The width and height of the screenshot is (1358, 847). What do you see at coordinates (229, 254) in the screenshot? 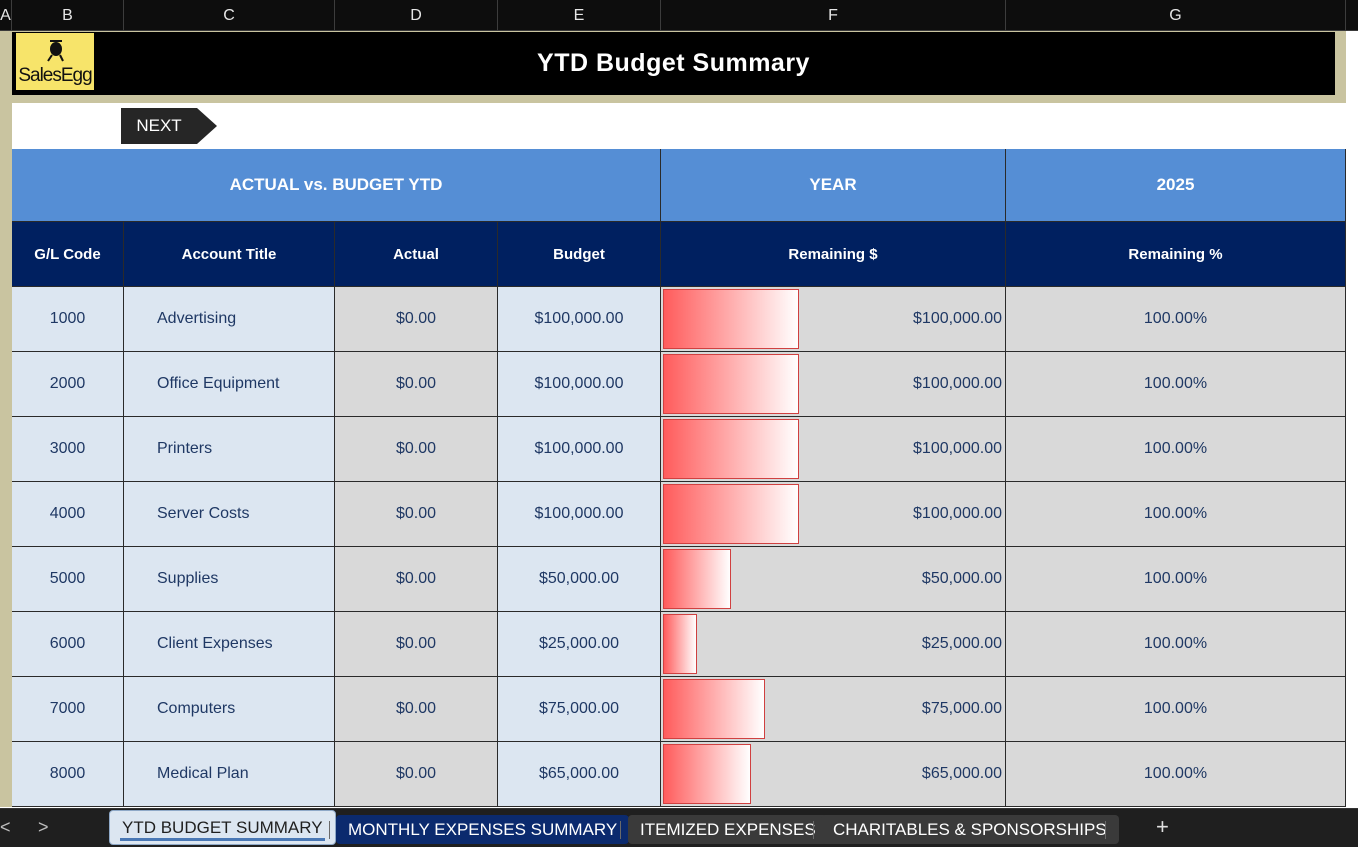
I see `column-title-account: Account Title` at bounding box center [229, 254].